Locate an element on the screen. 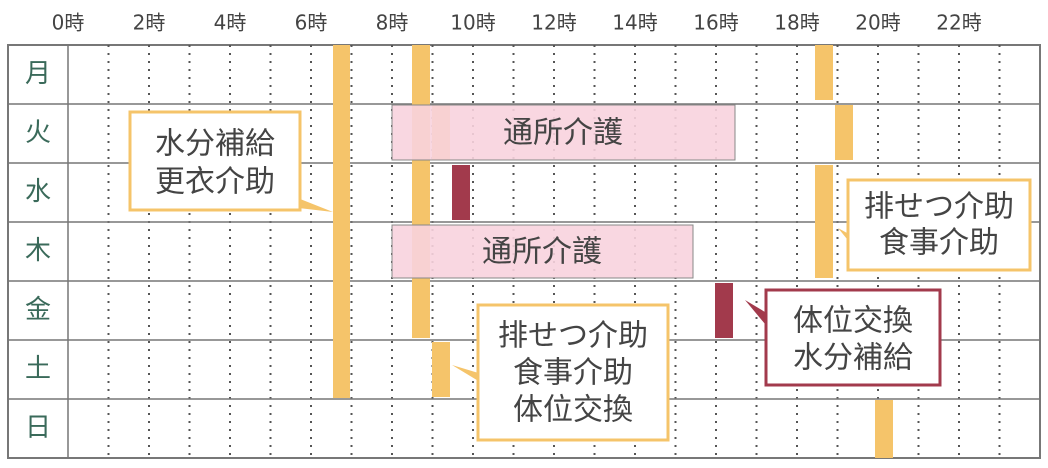 The image size is (1048, 468). hour-label: 16時 is located at coordinates (715, 23).